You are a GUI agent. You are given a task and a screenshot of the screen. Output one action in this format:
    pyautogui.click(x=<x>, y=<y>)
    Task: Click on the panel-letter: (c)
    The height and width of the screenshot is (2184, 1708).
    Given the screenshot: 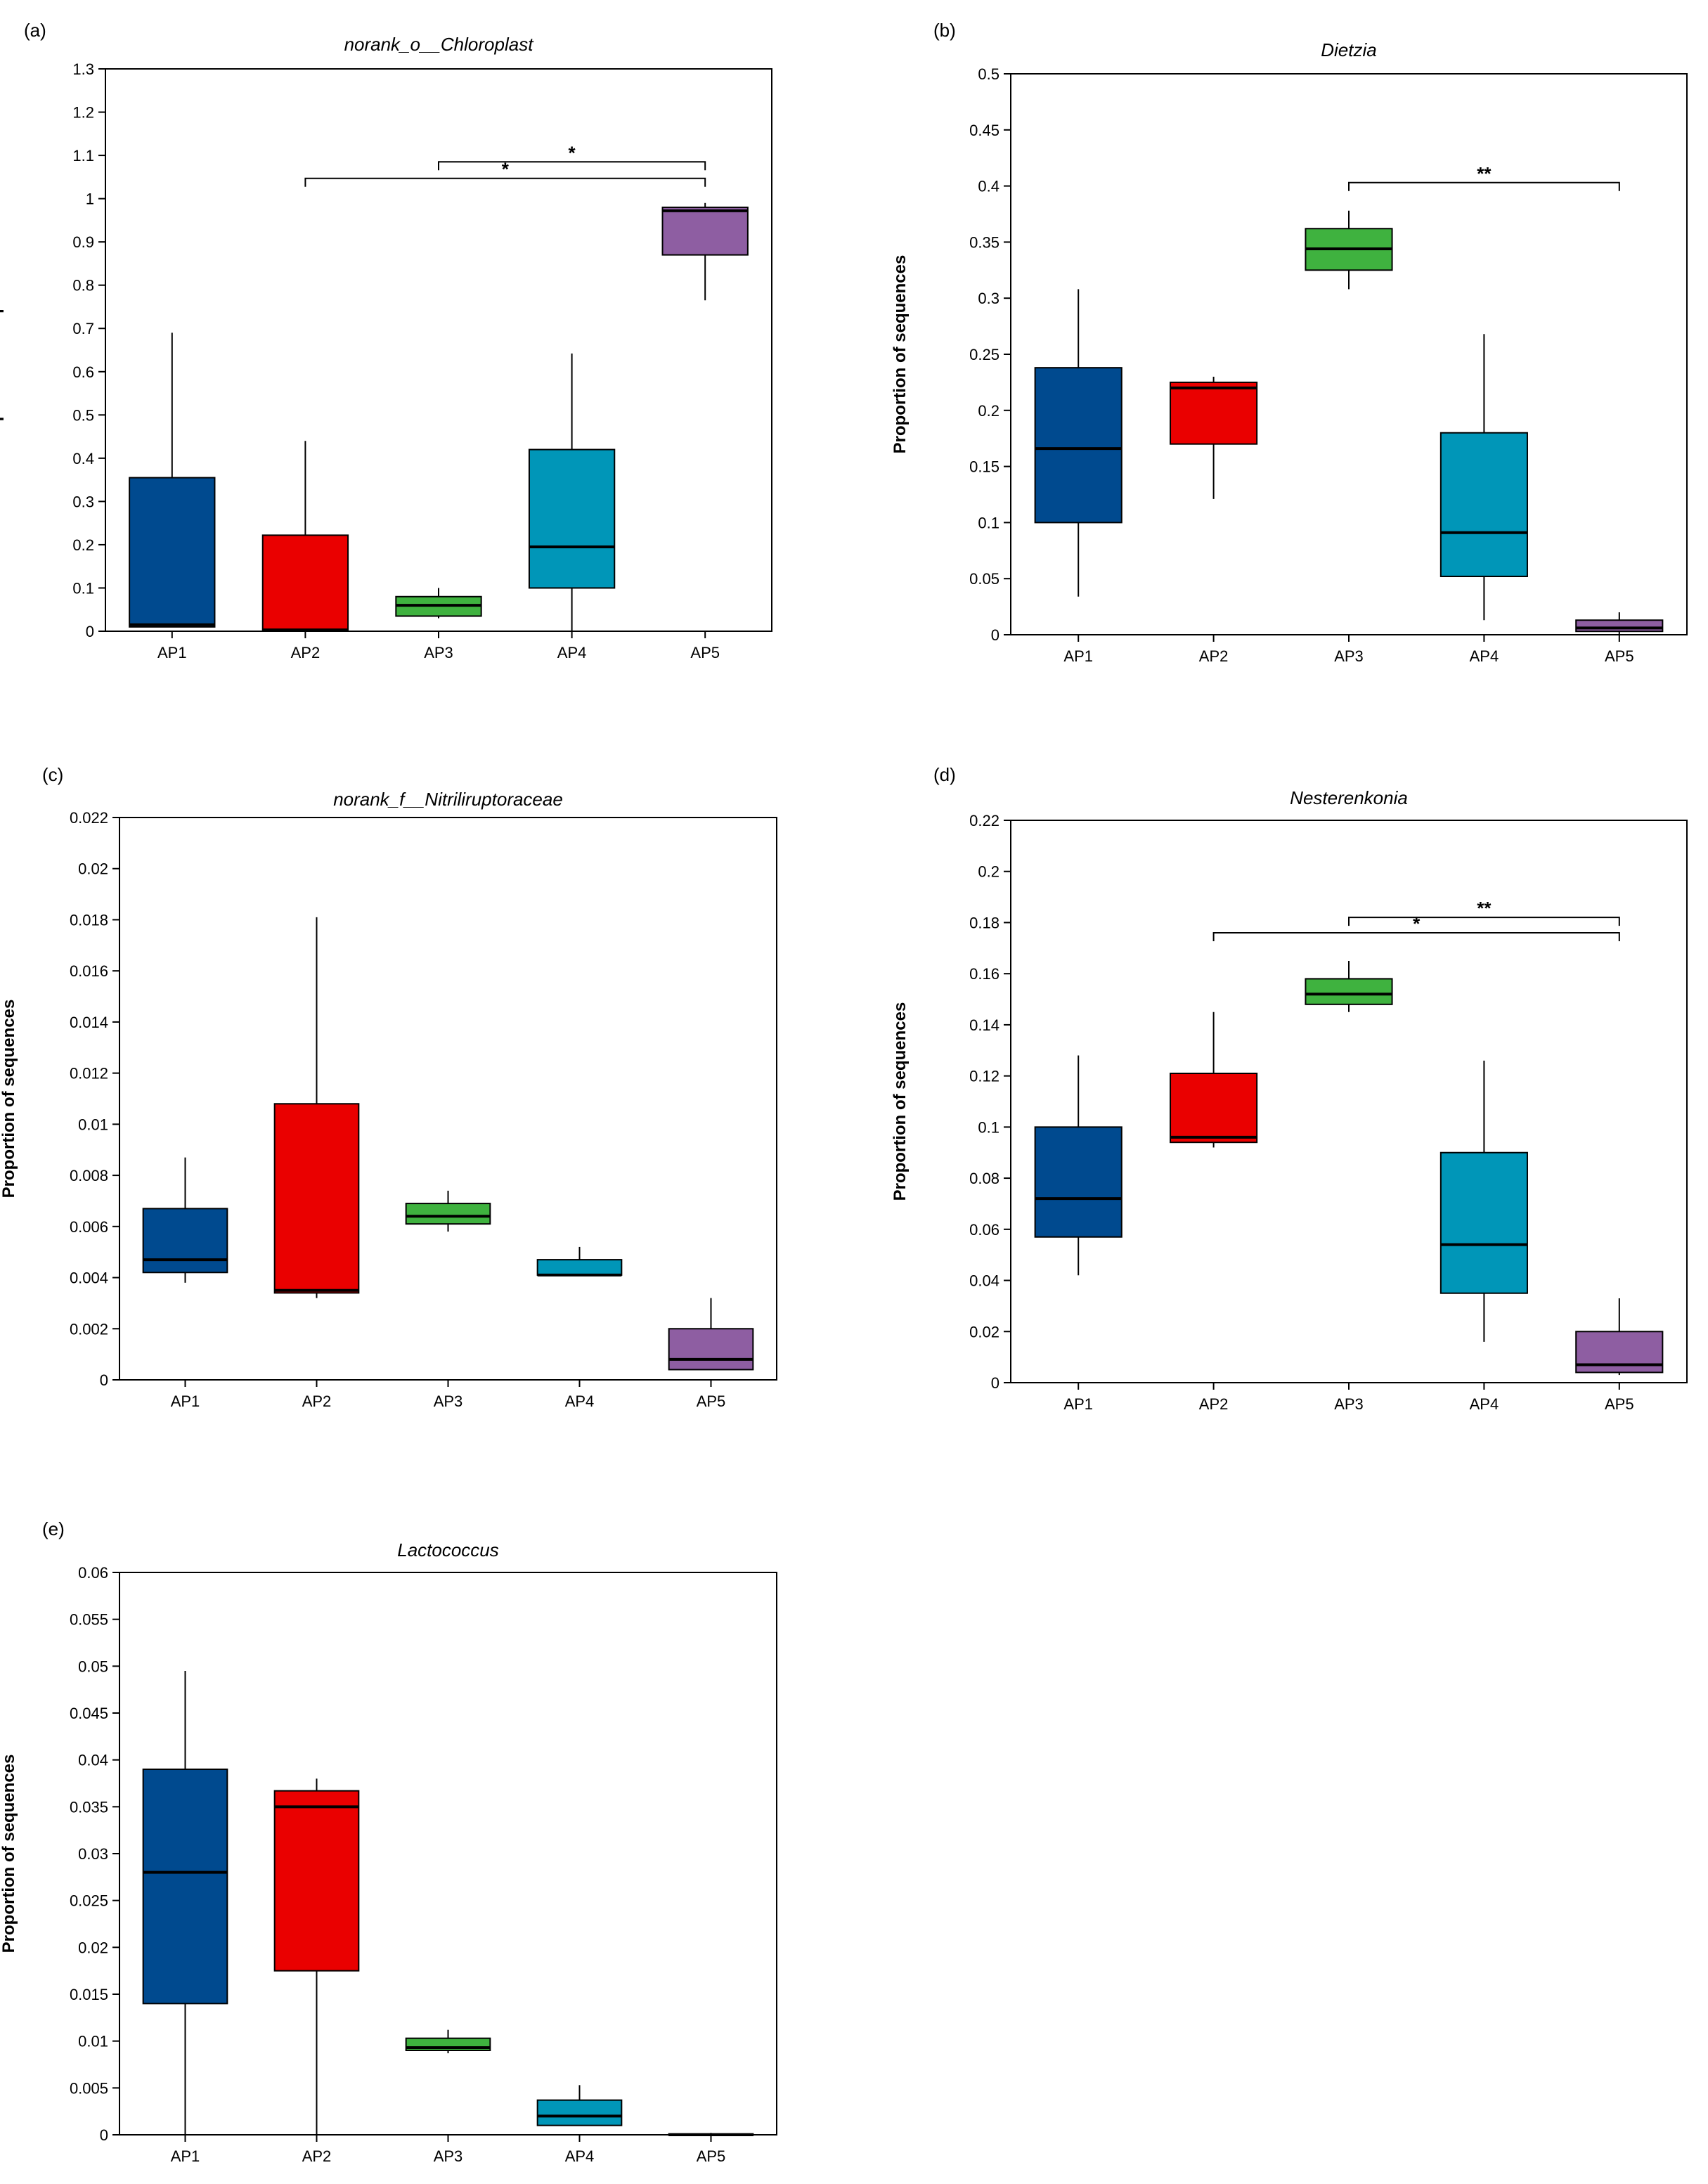 What is the action you would take?
    pyautogui.click(x=52, y=774)
    